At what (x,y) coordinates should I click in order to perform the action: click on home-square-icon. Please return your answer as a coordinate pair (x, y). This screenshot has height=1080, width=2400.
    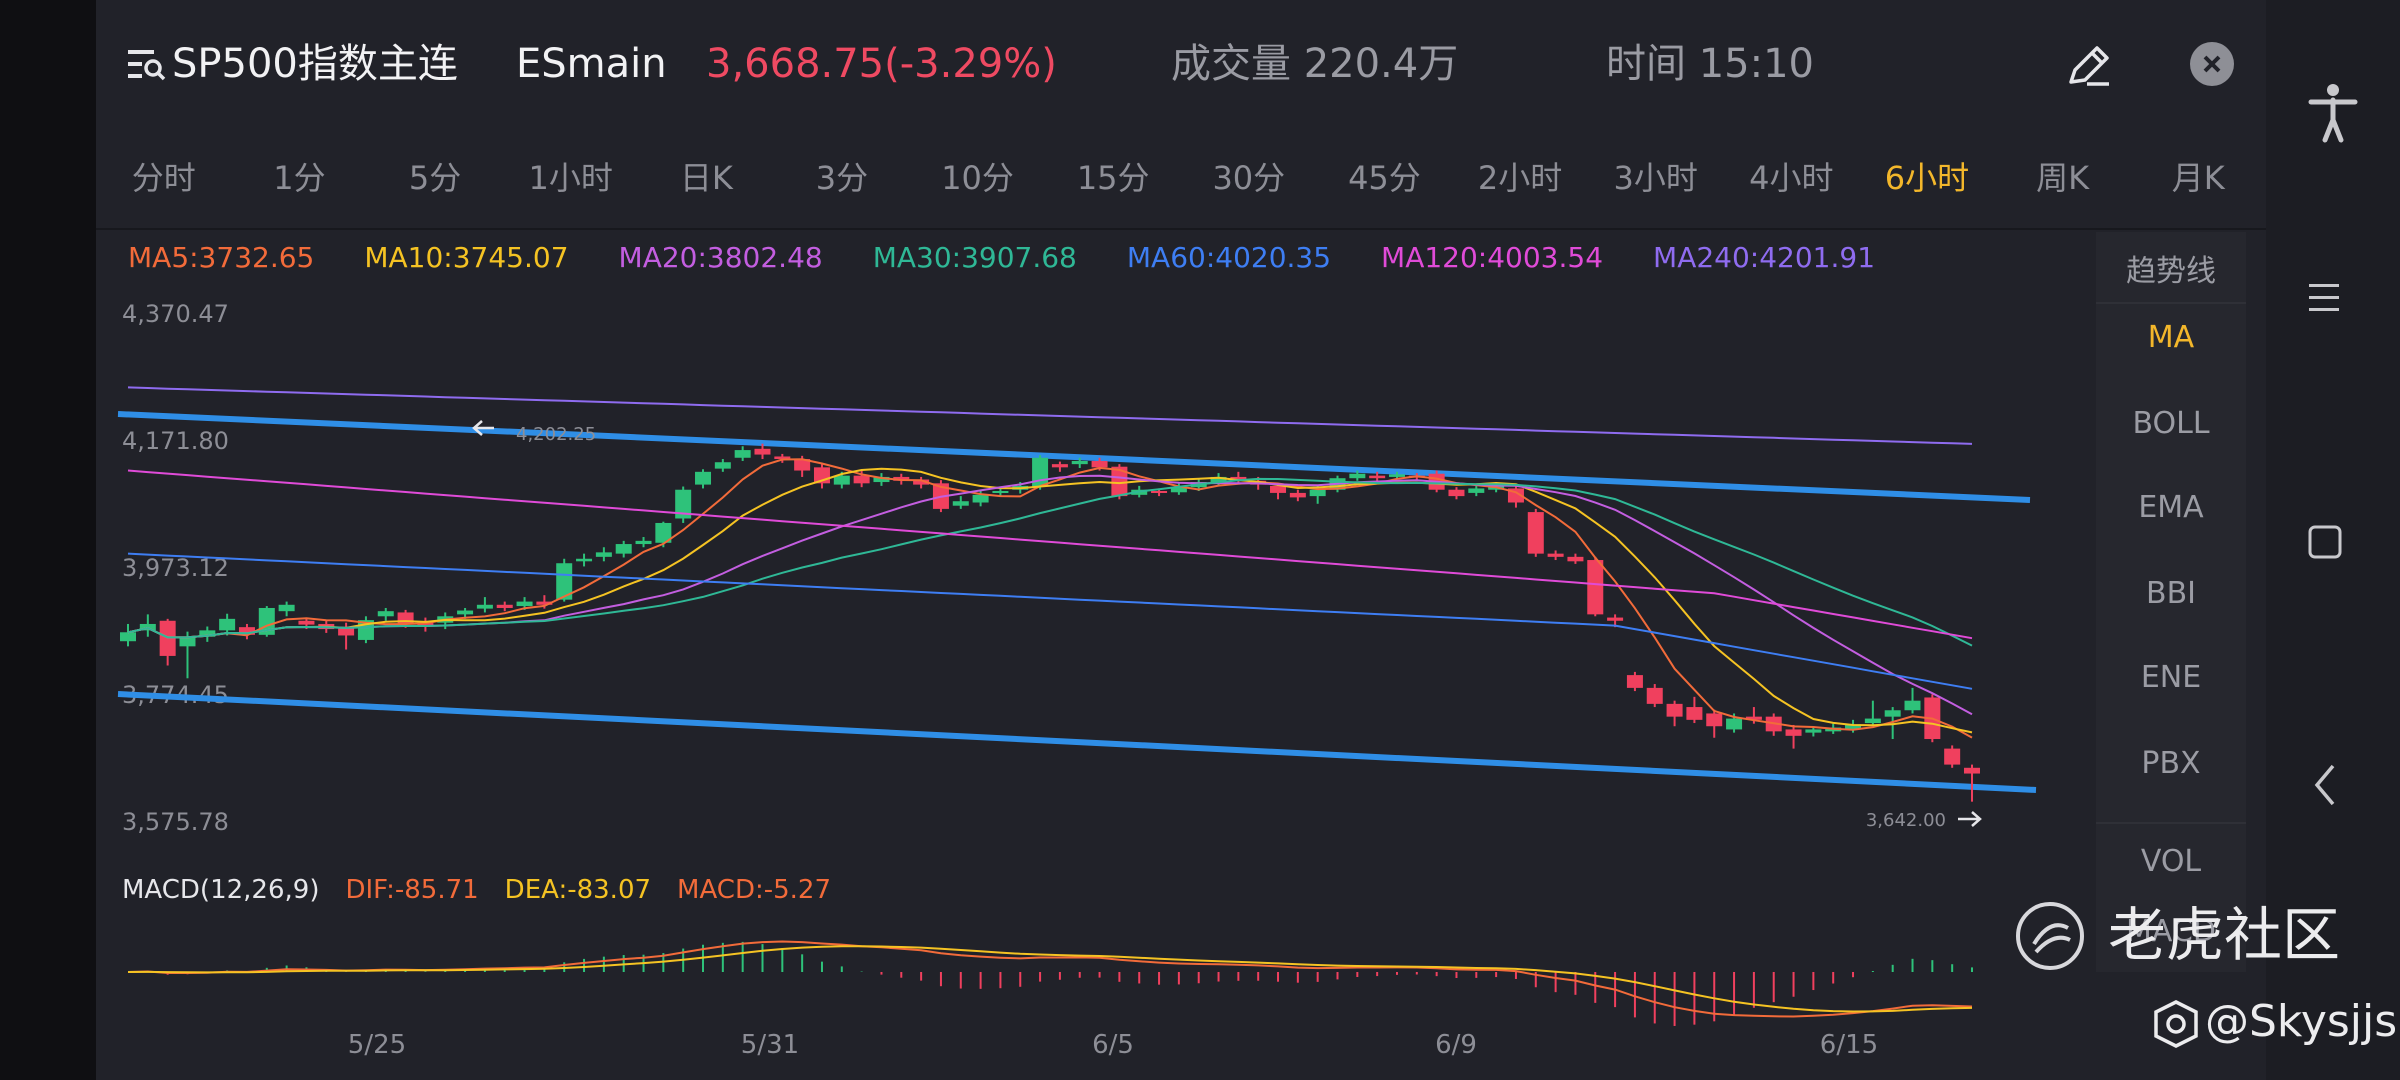
    Looking at the image, I should click on (2325, 542).